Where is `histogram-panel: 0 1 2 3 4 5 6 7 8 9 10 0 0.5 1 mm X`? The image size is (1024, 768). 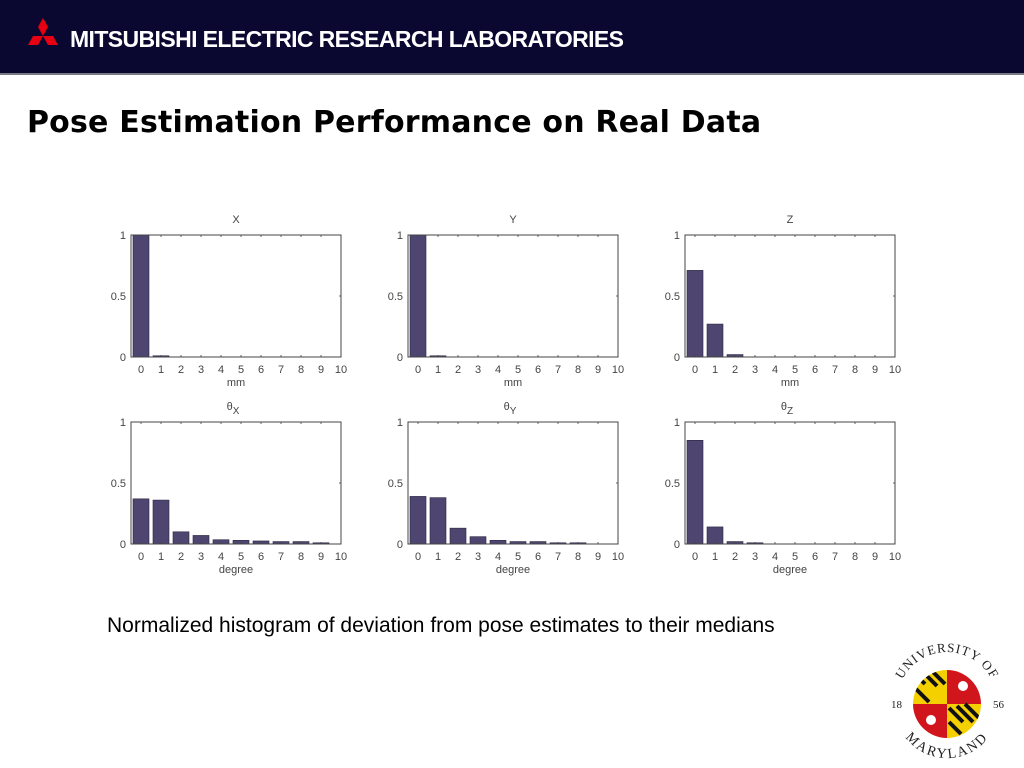
histogram-panel: 0 1 2 3 4 5 6 7 8 9 10 0 0.5 1 mm X is located at coordinates (229, 301).